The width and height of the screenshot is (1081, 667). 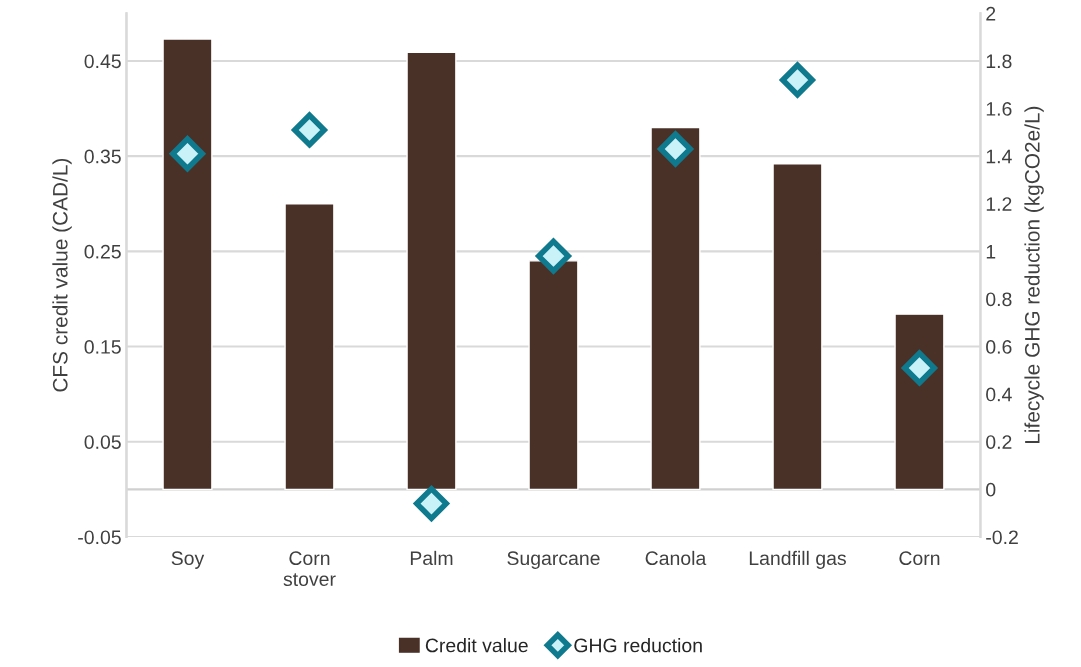 I want to click on y2-tick-label: 0.2, so click(x=999, y=442).